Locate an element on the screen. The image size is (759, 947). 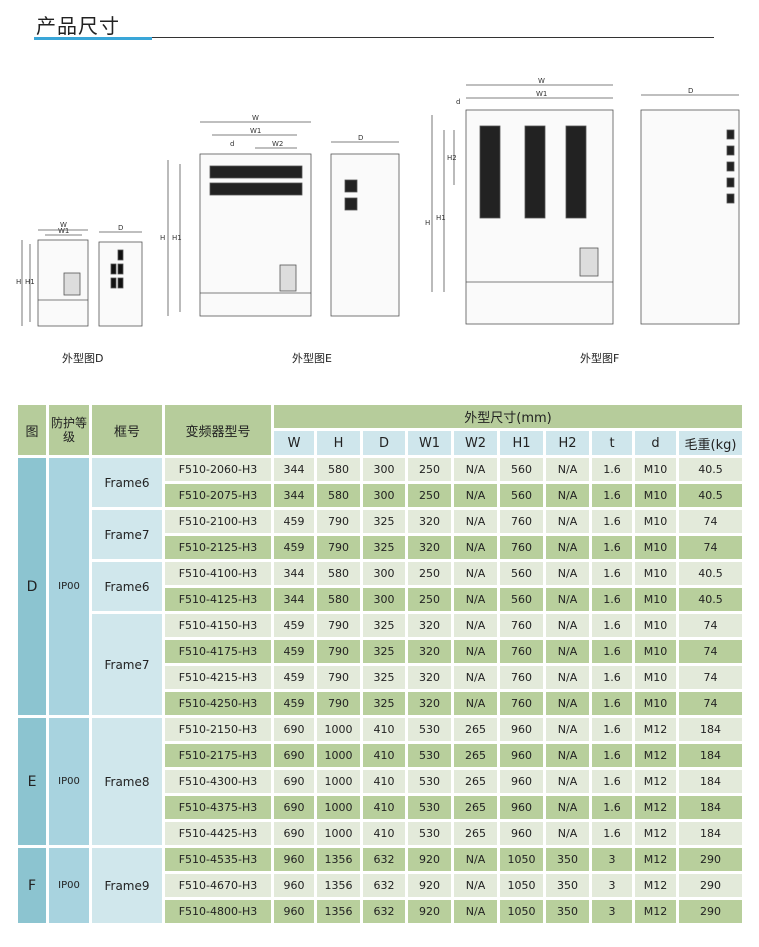
header-d: d is located at coordinates (655, 443).